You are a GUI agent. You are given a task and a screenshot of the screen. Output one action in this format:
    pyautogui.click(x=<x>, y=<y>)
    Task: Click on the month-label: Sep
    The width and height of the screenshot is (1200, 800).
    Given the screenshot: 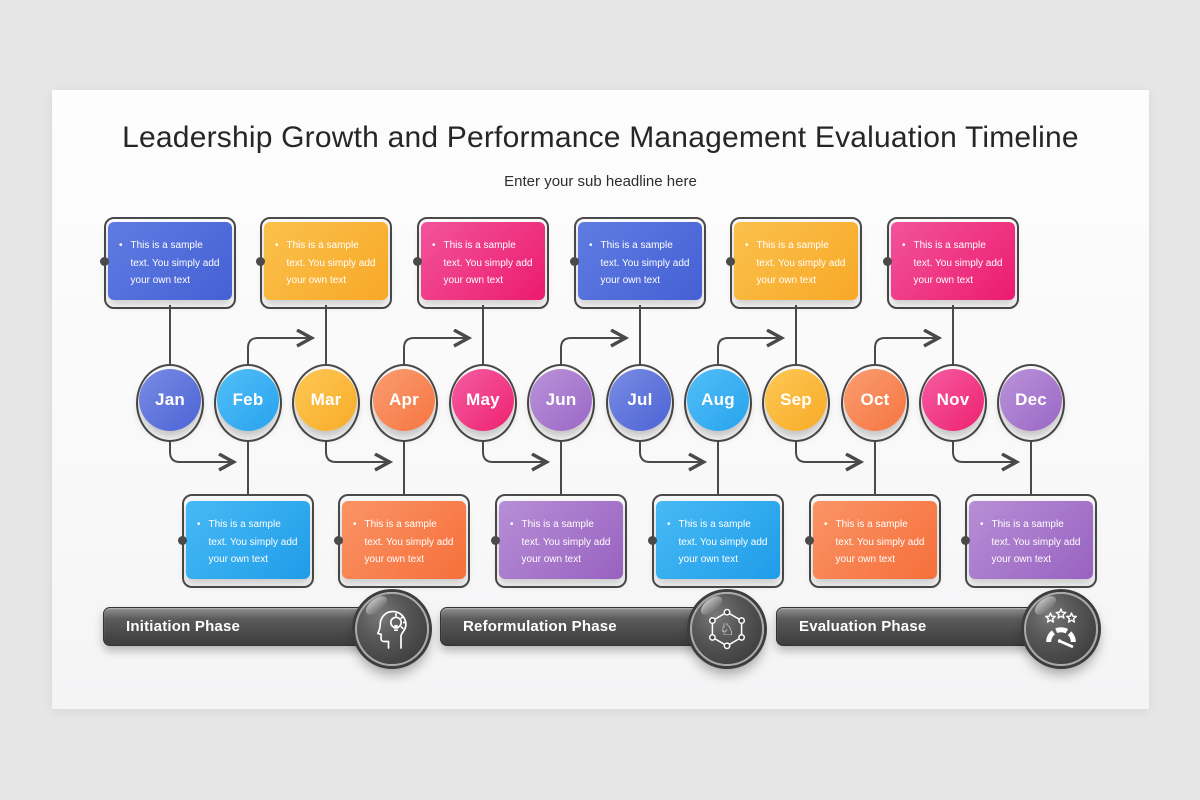 What is the action you would take?
    pyautogui.click(x=796, y=399)
    